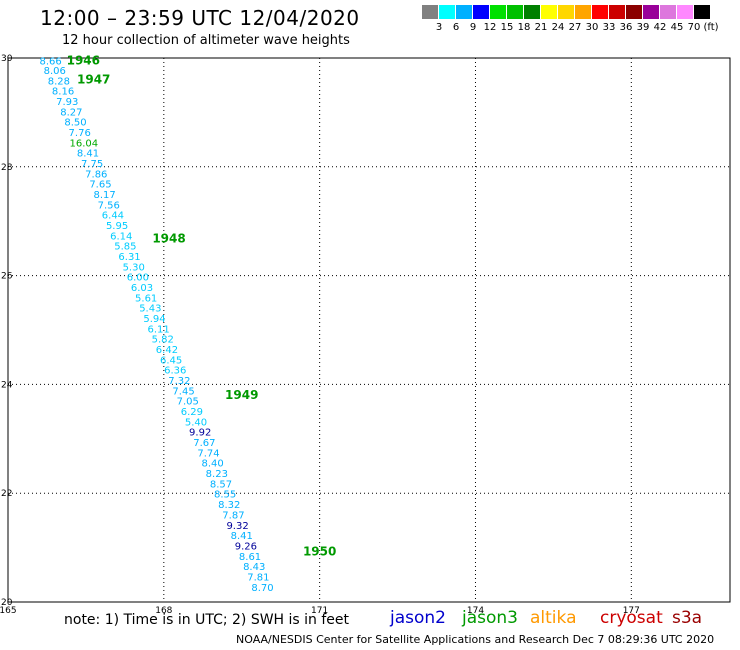  What do you see at coordinates (7, 277) in the screenshot?
I see `latitude-tick-label: 26` at bounding box center [7, 277].